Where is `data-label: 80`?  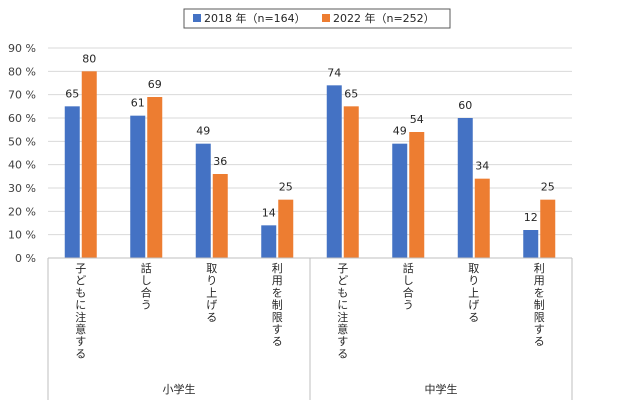 data-label: 80 is located at coordinates (89, 58).